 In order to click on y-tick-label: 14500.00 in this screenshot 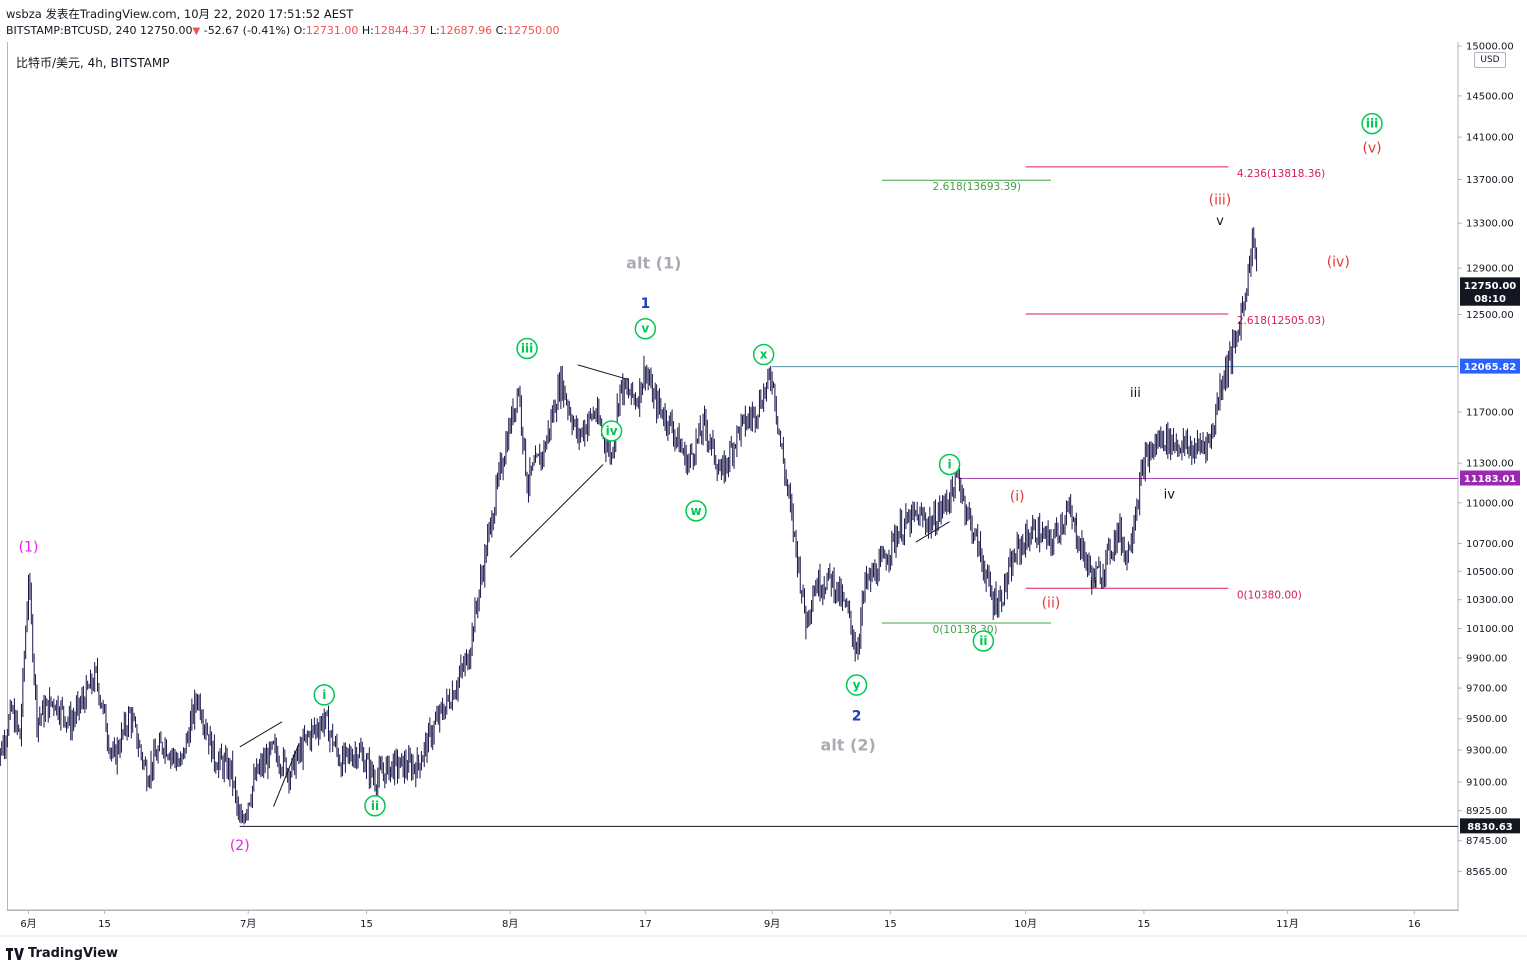, I will do `click(1490, 96)`.